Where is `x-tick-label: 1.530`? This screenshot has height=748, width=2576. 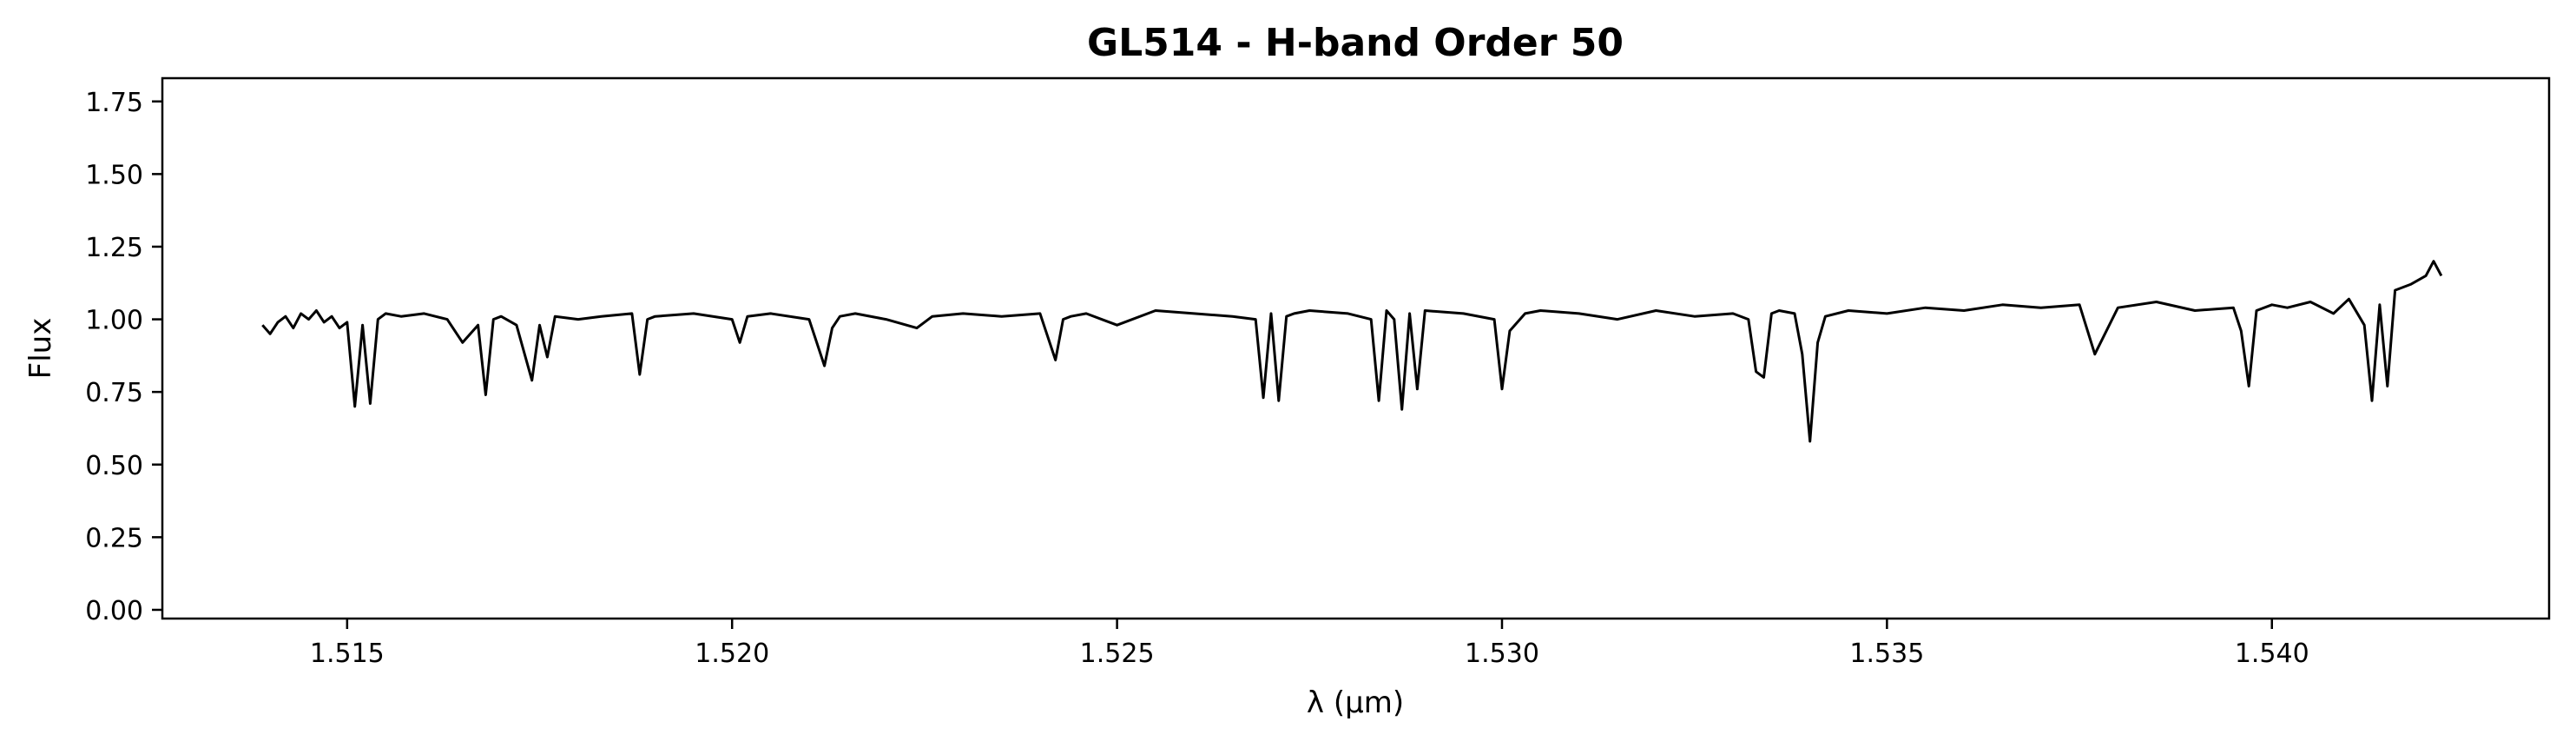 x-tick-label: 1.530 is located at coordinates (1502, 654).